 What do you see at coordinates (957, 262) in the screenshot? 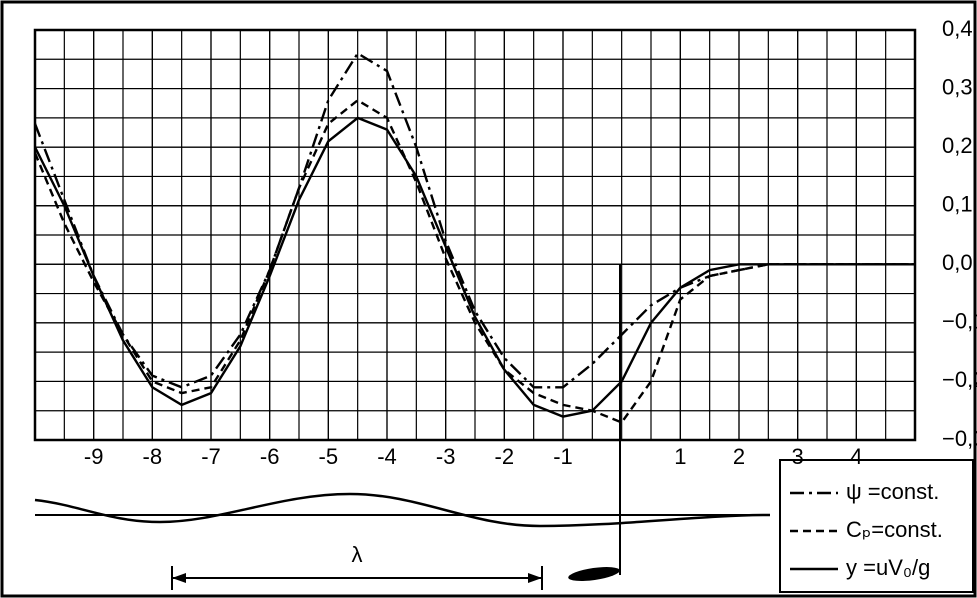
I see `y-tick-label: 0,0` at bounding box center [957, 262].